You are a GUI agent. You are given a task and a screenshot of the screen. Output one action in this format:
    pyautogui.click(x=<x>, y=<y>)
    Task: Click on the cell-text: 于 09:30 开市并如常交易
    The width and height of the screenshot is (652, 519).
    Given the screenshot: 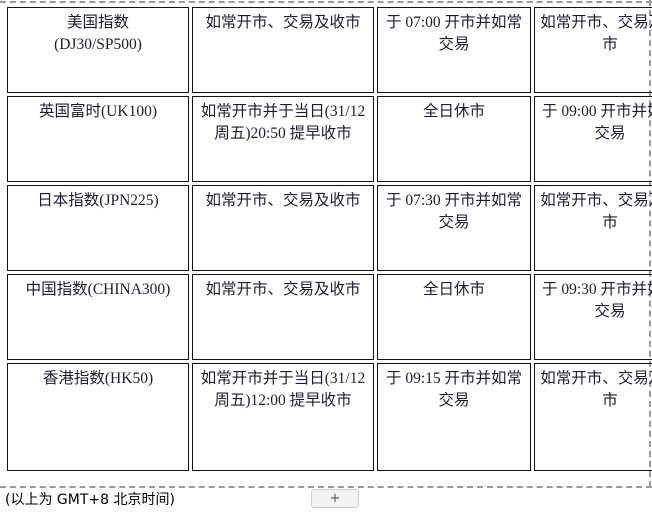 What is the action you would take?
    pyautogui.click(x=596, y=300)
    